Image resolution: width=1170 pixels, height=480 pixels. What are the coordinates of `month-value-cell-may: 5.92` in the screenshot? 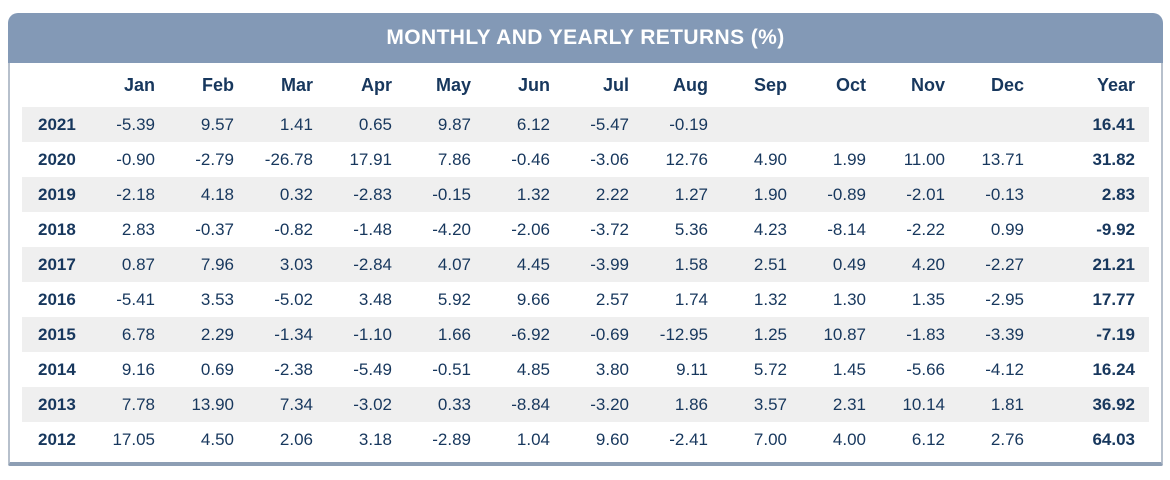 It's located at (454, 299).